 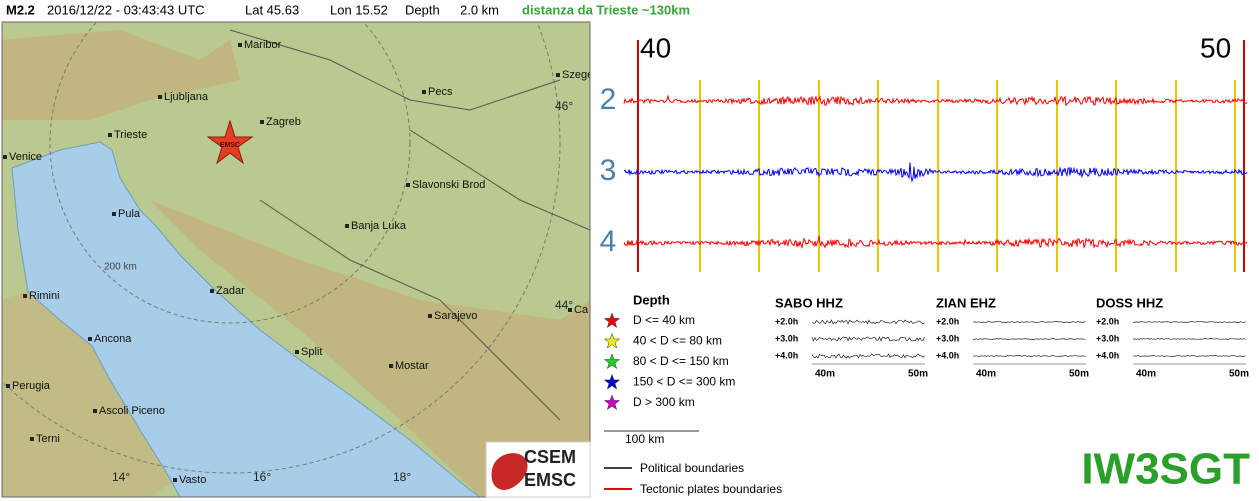 What do you see at coordinates (681, 361) in the screenshot?
I see `legend-item: 80 < D <= 150 km` at bounding box center [681, 361].